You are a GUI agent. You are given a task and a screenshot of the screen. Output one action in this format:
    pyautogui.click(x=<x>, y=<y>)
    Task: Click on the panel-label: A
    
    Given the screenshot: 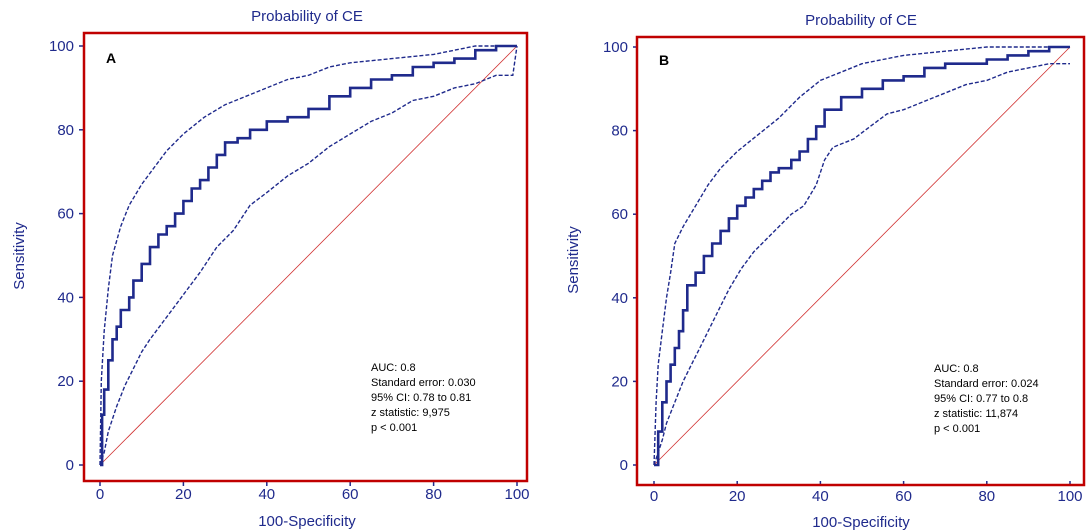 What is the action you would take?
    pyautogui.click(x=111, y=58)
    